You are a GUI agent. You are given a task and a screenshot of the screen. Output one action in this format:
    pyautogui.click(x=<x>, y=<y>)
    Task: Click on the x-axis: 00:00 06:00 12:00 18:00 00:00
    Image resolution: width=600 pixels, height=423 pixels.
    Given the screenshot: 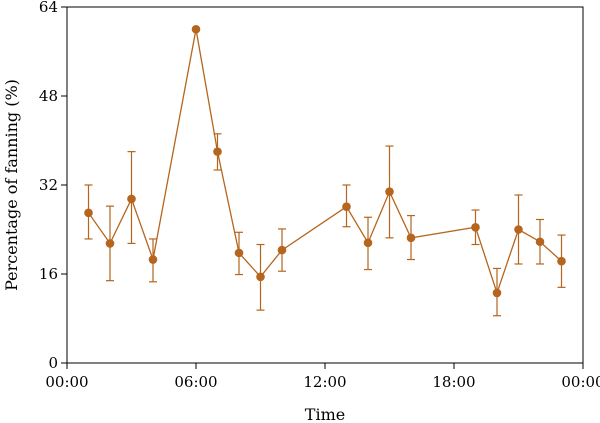 What is the action you would take?
    pyautogui.click(x=322, y=377)
    